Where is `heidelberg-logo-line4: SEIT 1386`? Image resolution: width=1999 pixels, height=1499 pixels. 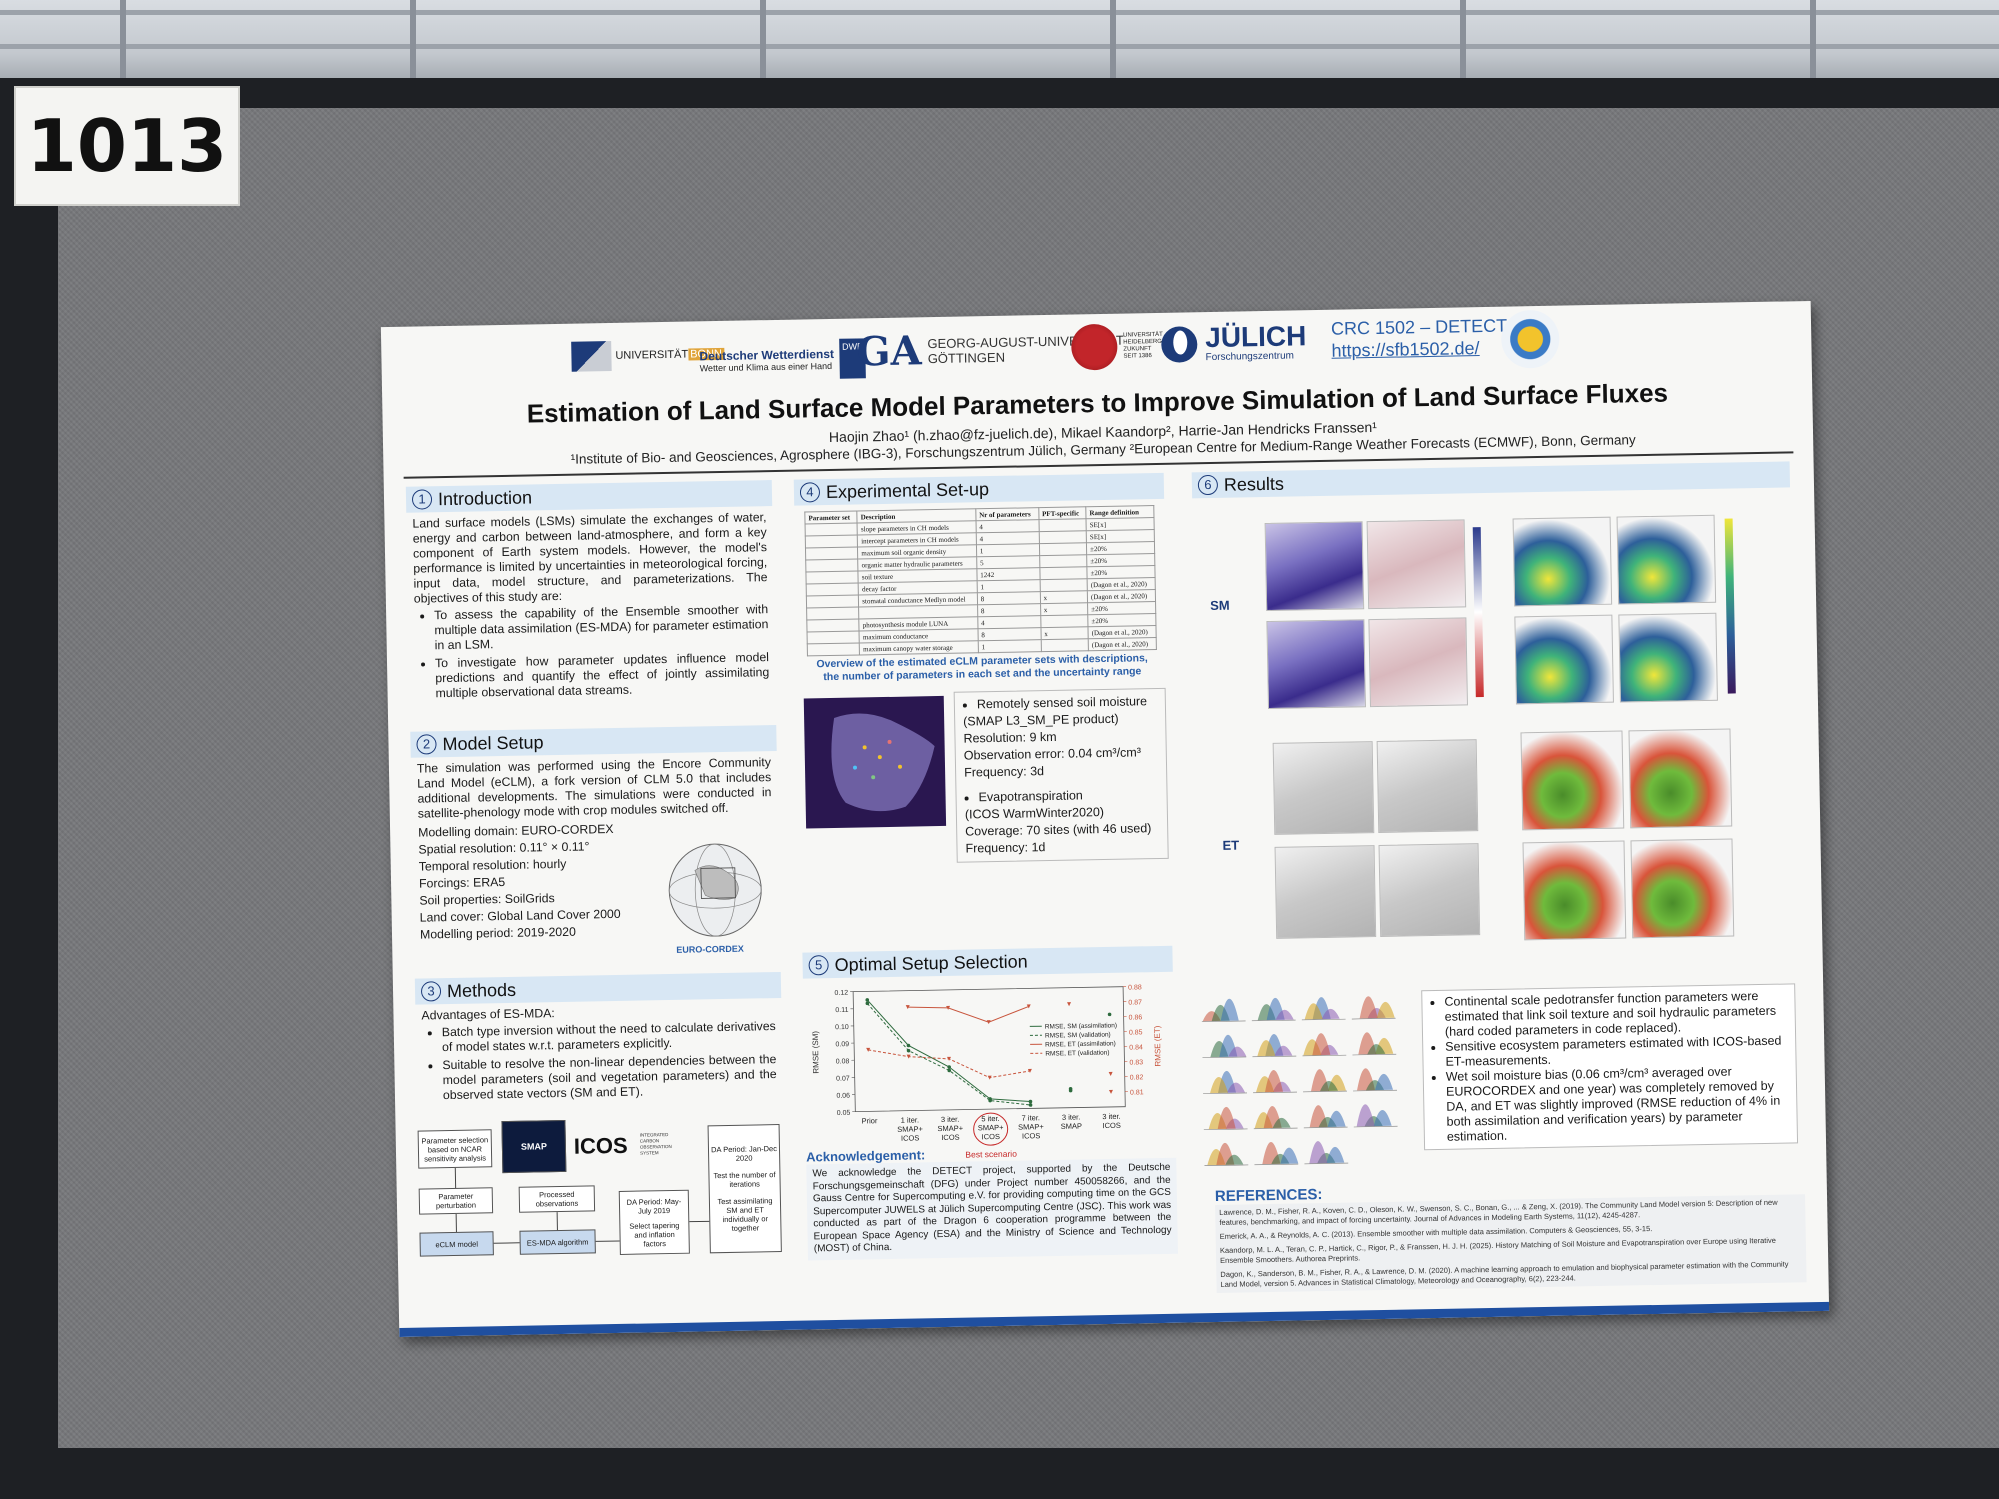
heidelberg-logo-line4: SEIT 1386 is located at coordinates (1137, 356).